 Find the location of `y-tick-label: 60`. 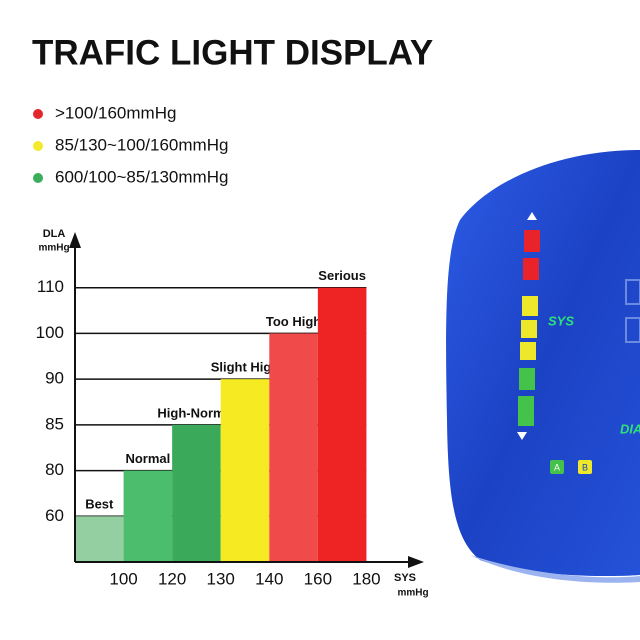

y-tick-label: 60 is located at coordinates (54, 515).